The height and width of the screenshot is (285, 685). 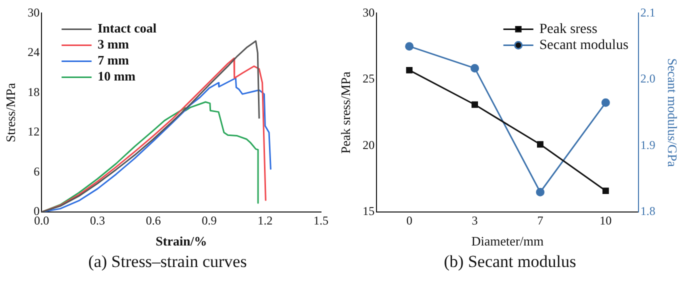 What do you see at coordinates (167, 262) in the screenshot?
I see `text: (a) Stress–strain curves` at bounding box center [167, 262].